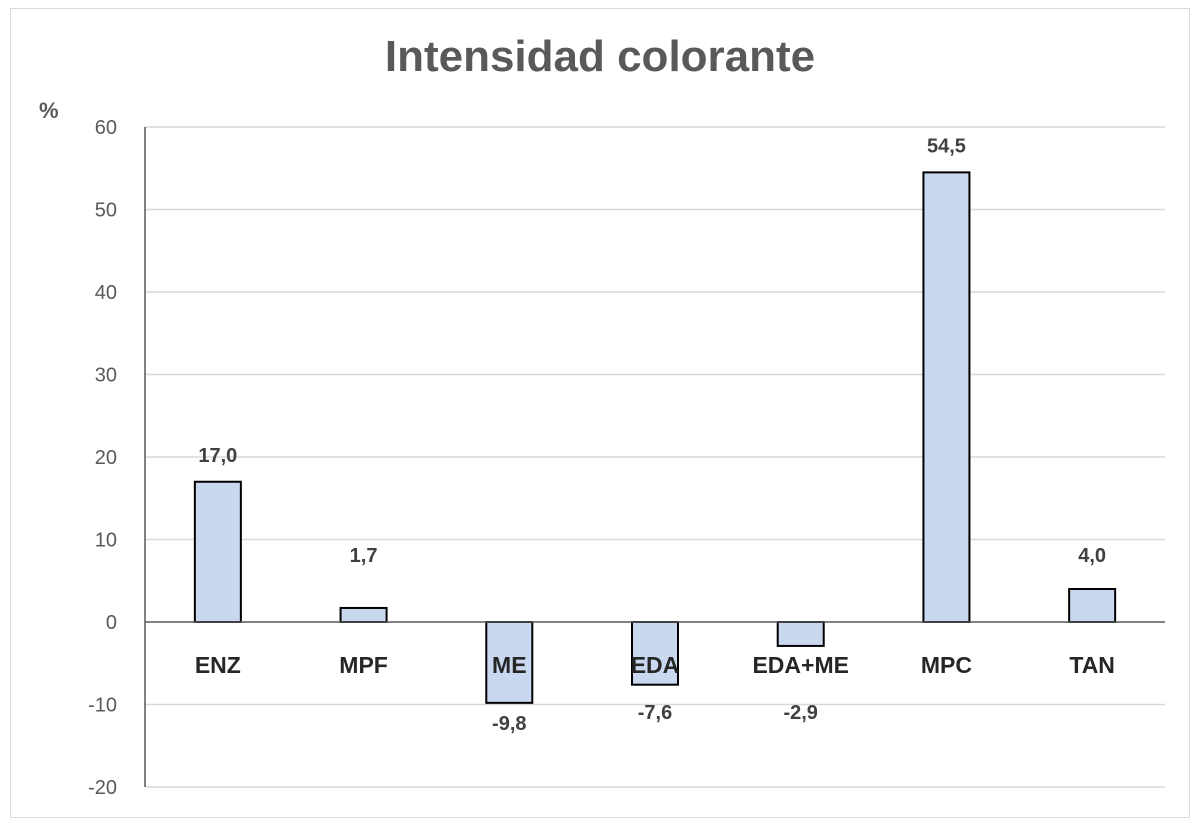 This screenshot has width=1200, height=826. I want to click on bar-me, so click(509, 662).